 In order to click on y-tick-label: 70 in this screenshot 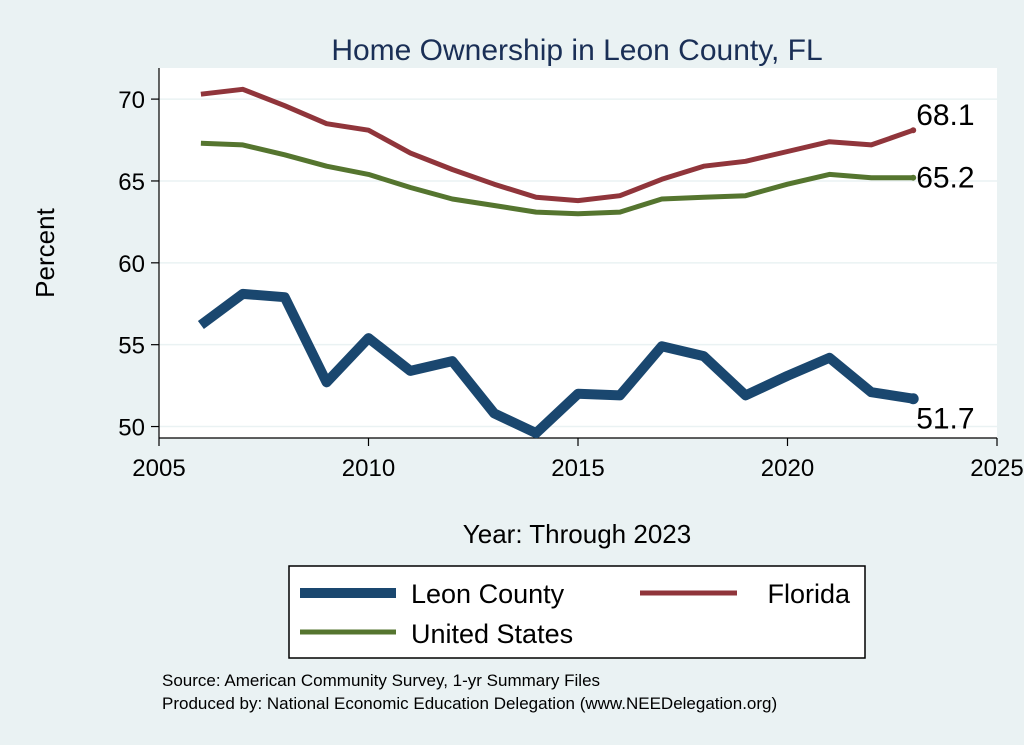, I will do `click(131, 100)`.